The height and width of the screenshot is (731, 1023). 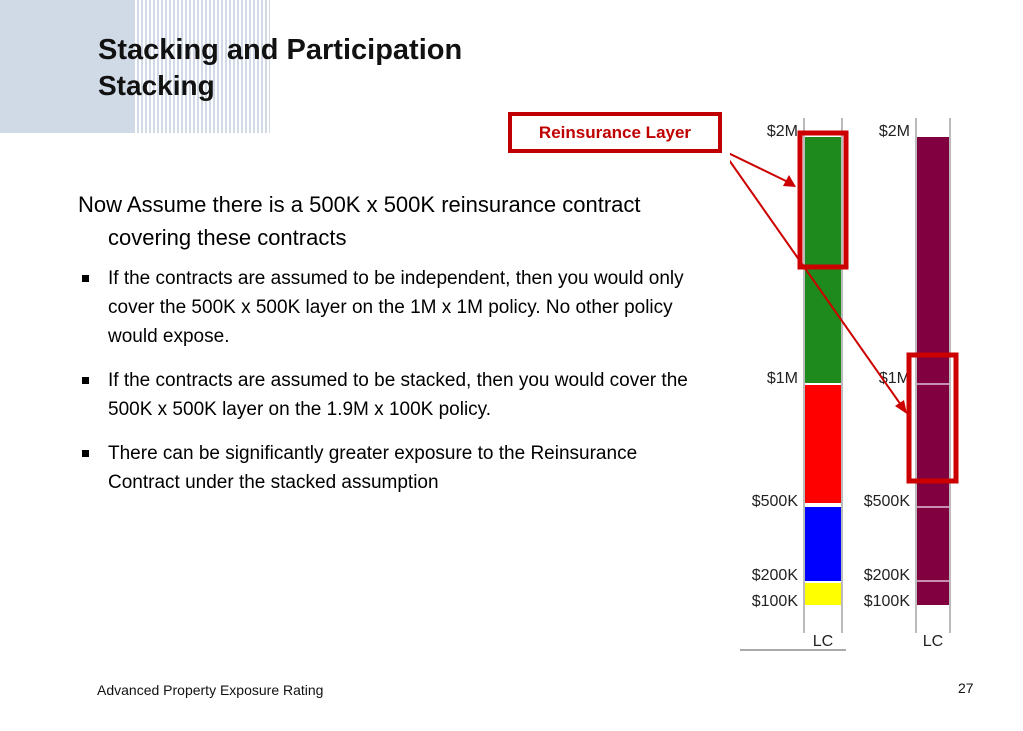 I want to click on left-label-2m: $2M, so click(x=782, y=131).